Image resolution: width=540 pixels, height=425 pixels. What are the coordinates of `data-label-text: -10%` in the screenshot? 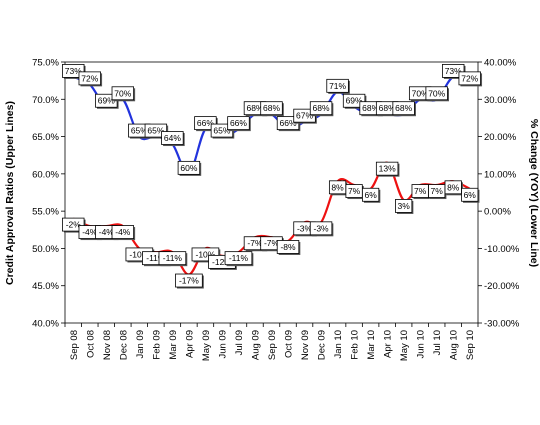 It's located at (139, 254).